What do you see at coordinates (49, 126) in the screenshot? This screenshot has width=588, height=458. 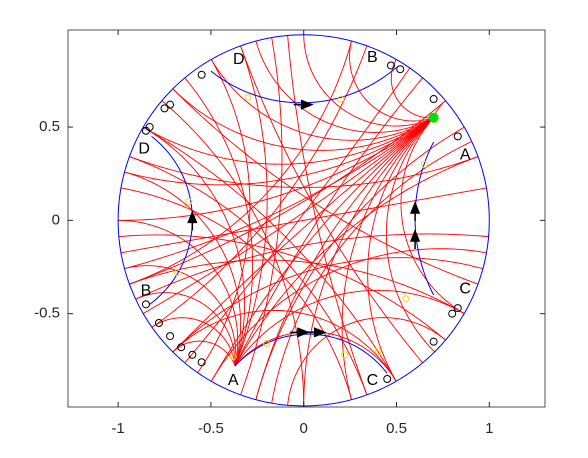 I see `y-tick-label: 0.5` at bounding box center [49, 126].